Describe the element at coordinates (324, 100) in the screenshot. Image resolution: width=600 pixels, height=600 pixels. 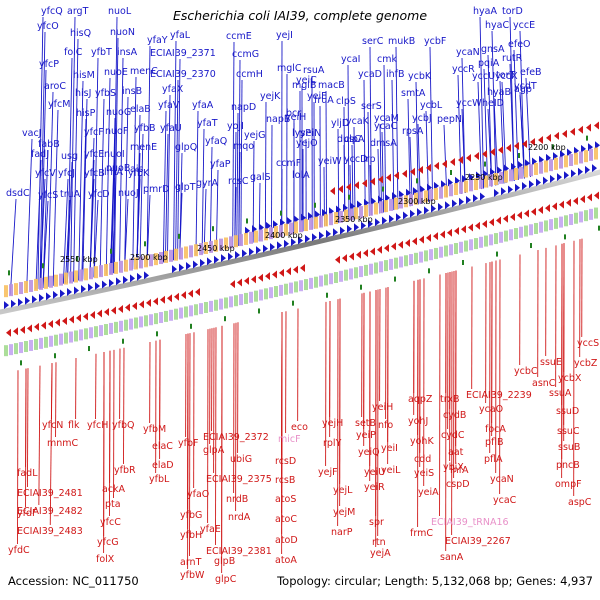
I see `gene-label: fruA` at that location.